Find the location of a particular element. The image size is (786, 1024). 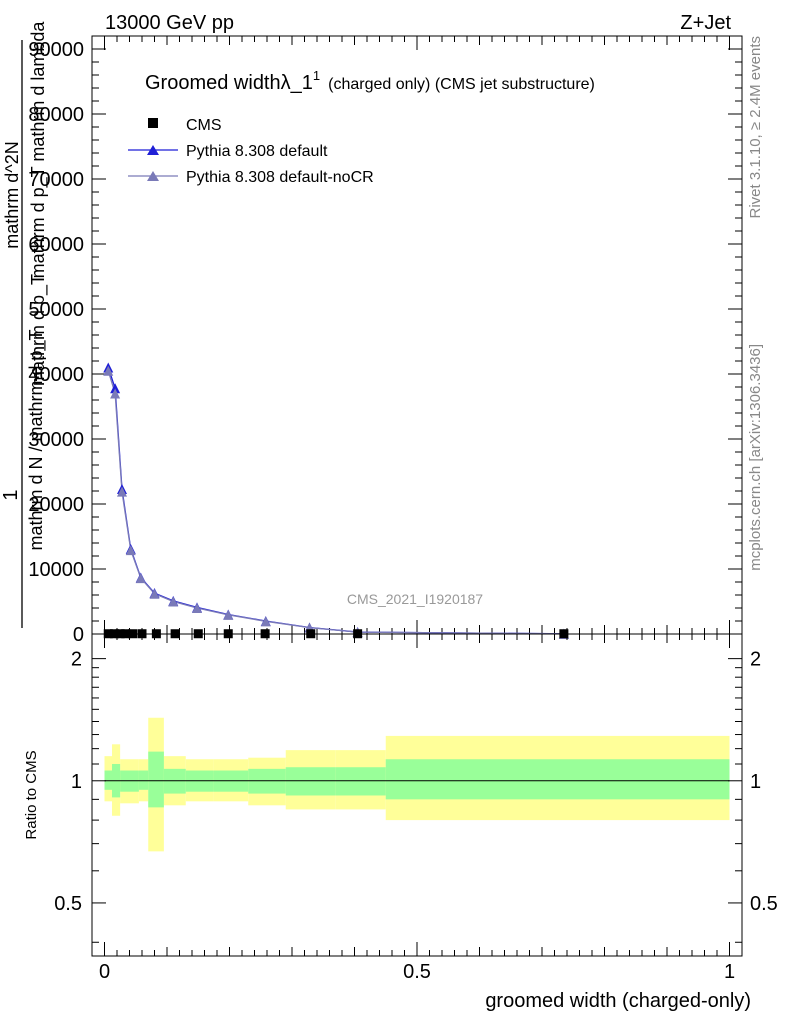

main-y-tick-label: 80000 is located at coordinates (56, 115).